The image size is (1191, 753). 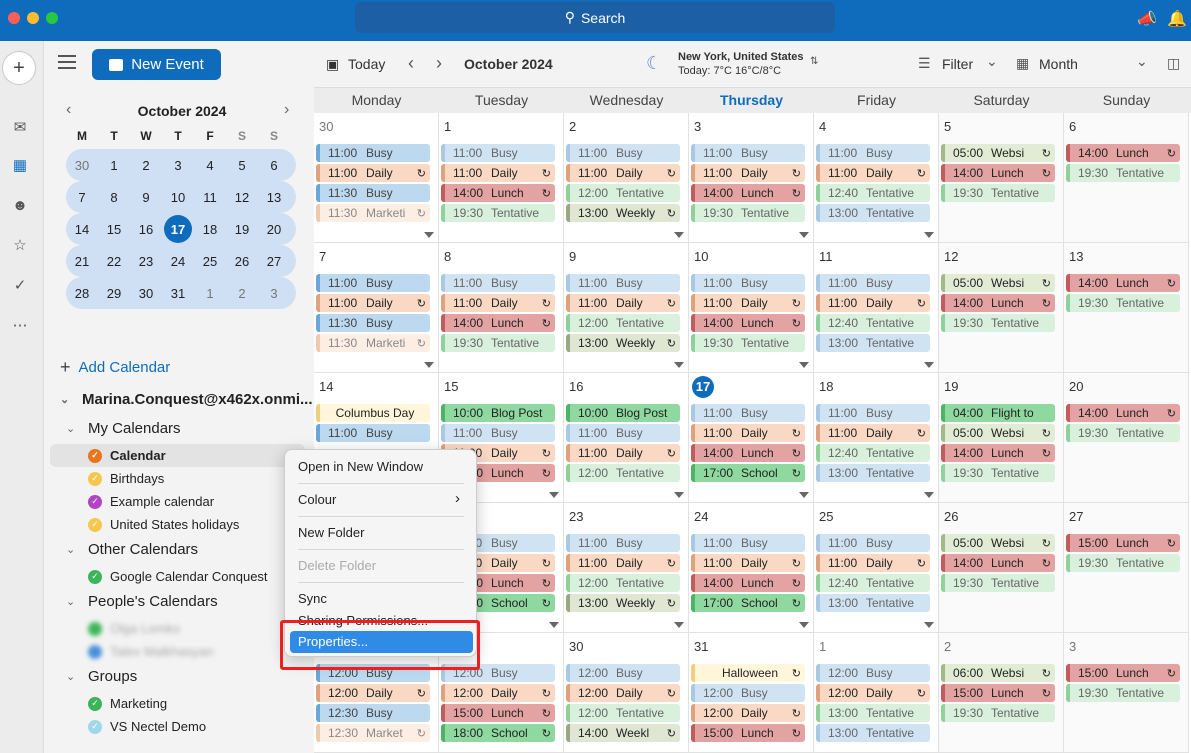 I want to click on calendar-item-calendar: ✓ Calendar, so click(x=177, y=455).